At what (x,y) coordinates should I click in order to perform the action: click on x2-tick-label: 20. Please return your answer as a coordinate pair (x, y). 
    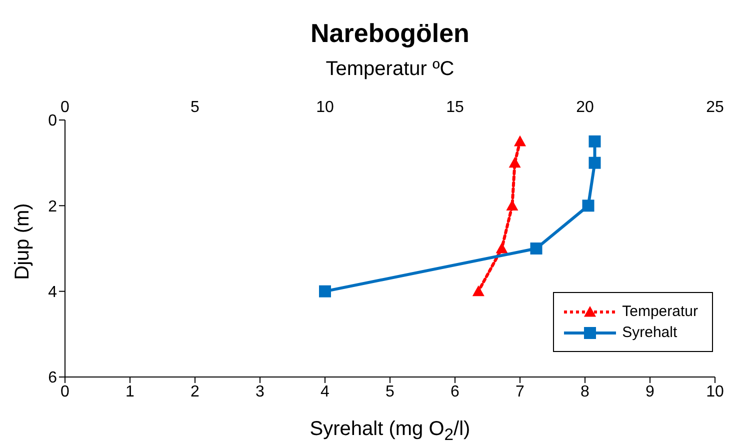
    Looking at the image, I should click on (585, 107).